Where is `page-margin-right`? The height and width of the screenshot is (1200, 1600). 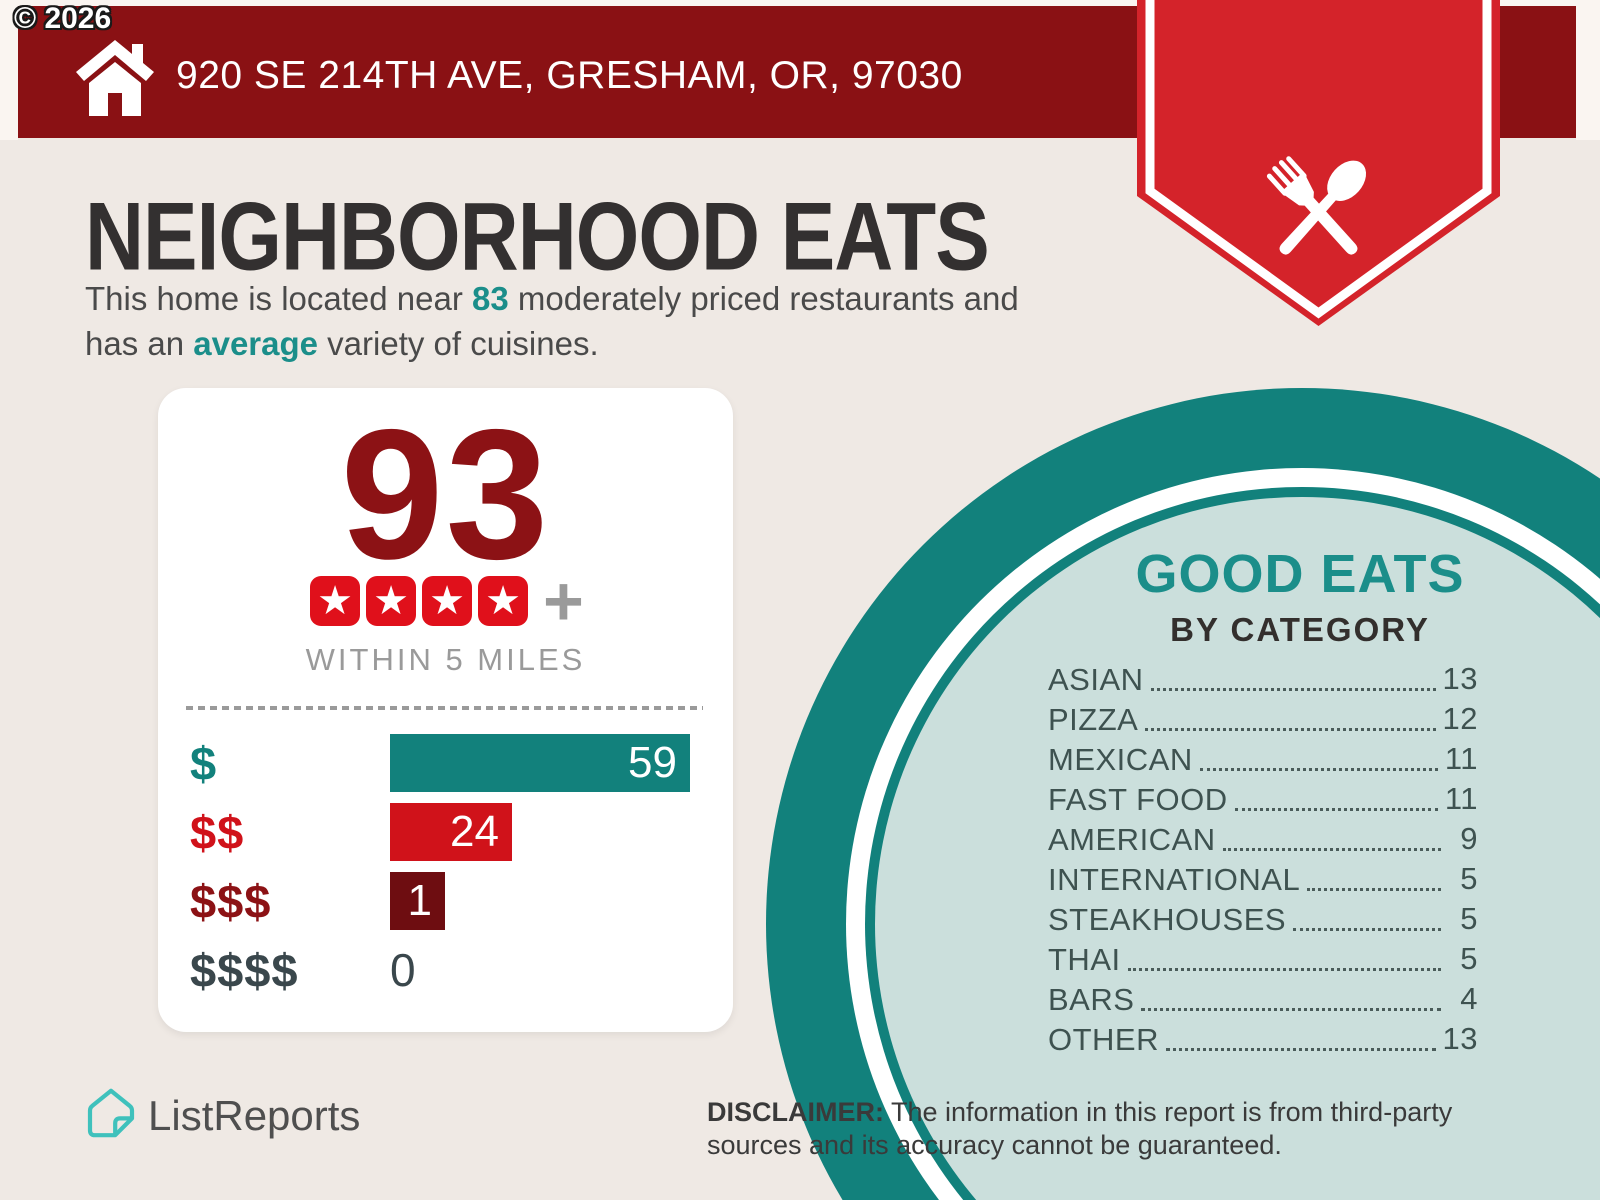 page-margin-right is located at coordinates (1588, 70).